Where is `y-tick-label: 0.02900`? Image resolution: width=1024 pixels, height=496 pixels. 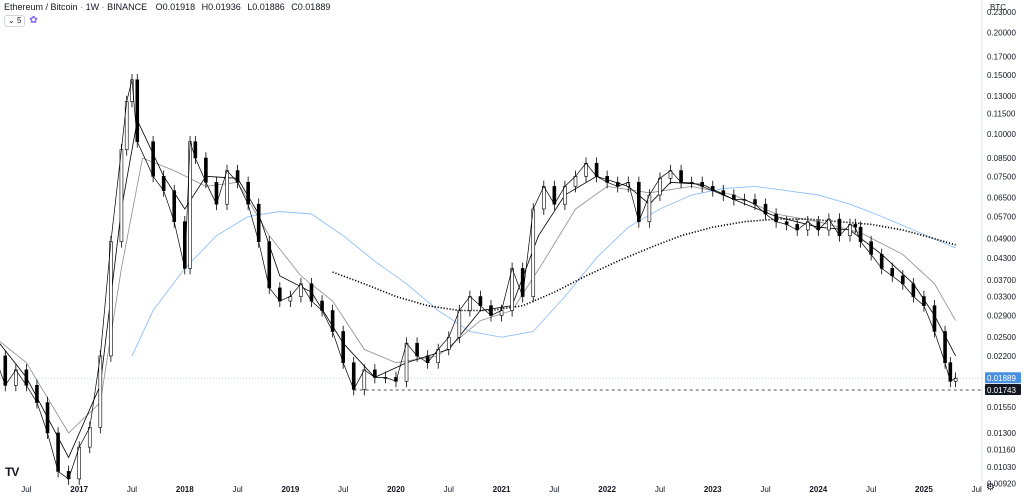 y-tick-label: 0.02900 is located at coordinates (1001, 315).